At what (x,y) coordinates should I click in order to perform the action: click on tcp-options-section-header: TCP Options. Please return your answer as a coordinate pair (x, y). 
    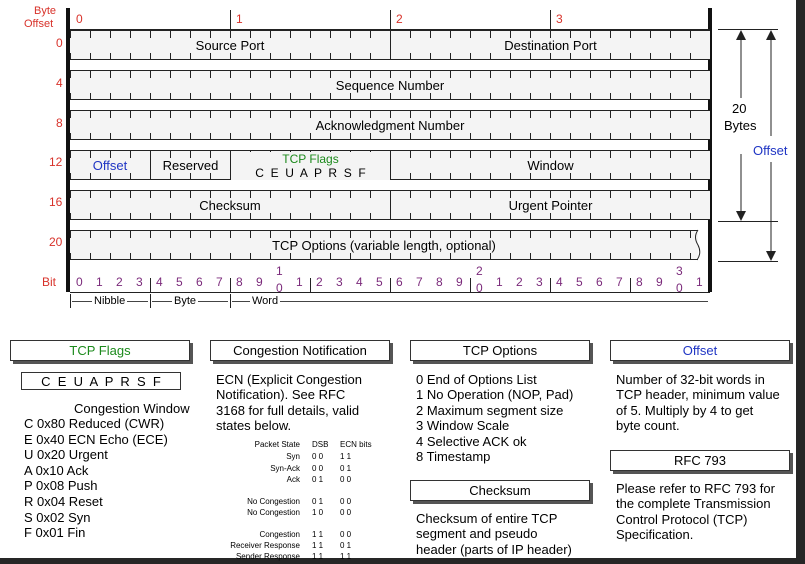
    Looking at the image, I should click on (500, 350).